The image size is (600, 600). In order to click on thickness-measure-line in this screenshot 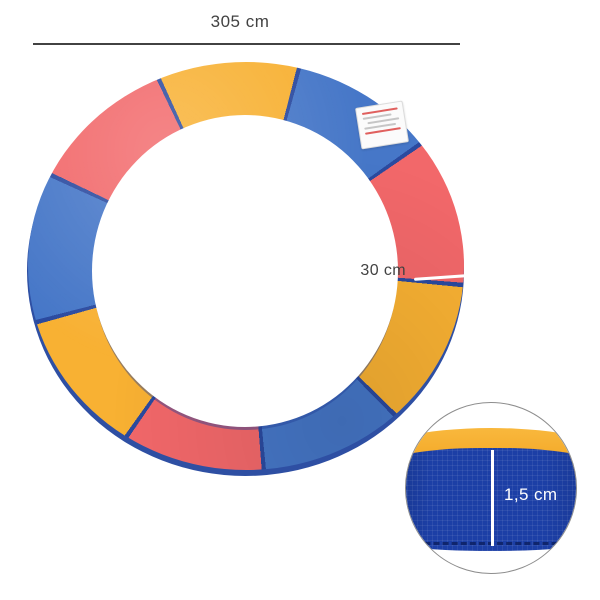, I will do `click(492, 498)`.